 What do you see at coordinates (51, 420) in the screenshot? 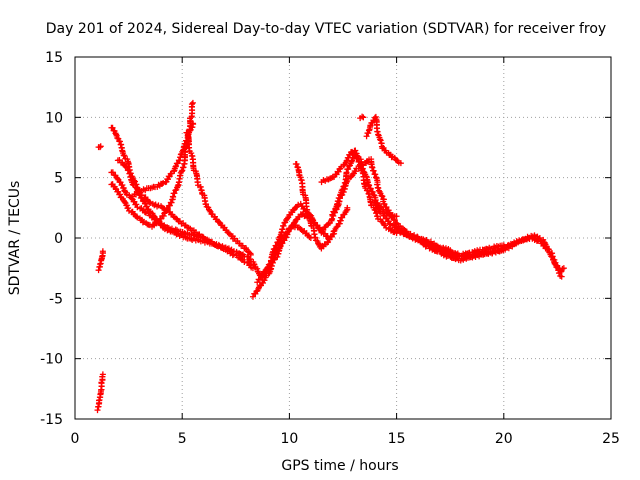
I see `y-tick-label: -15` at bounding box center [51, 420].